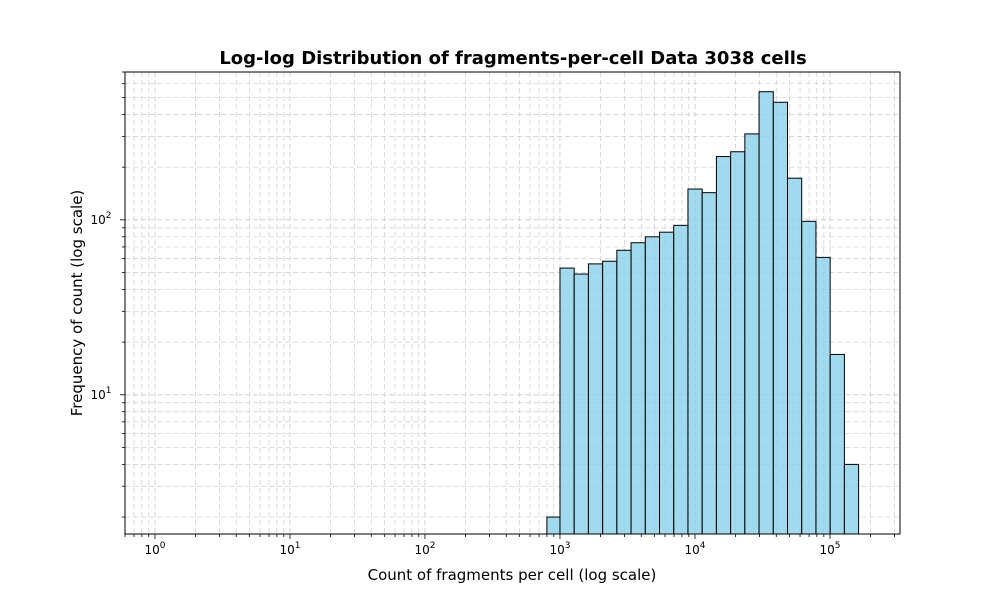  Describe the element at coordinates (424, 549) in the screenshot. I see `x-tick-label: 10²` at that location.